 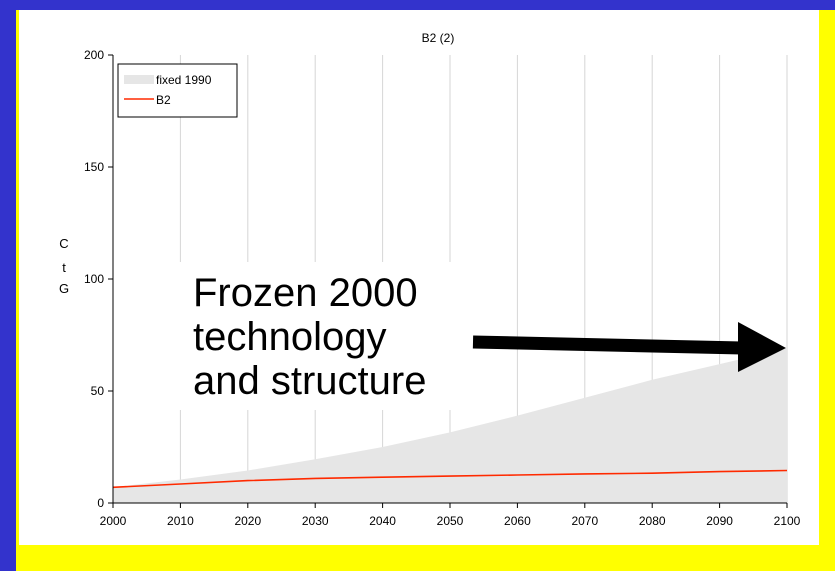 I want to click on x-tick-label-2080: 2080, so click(x=652, y=521).